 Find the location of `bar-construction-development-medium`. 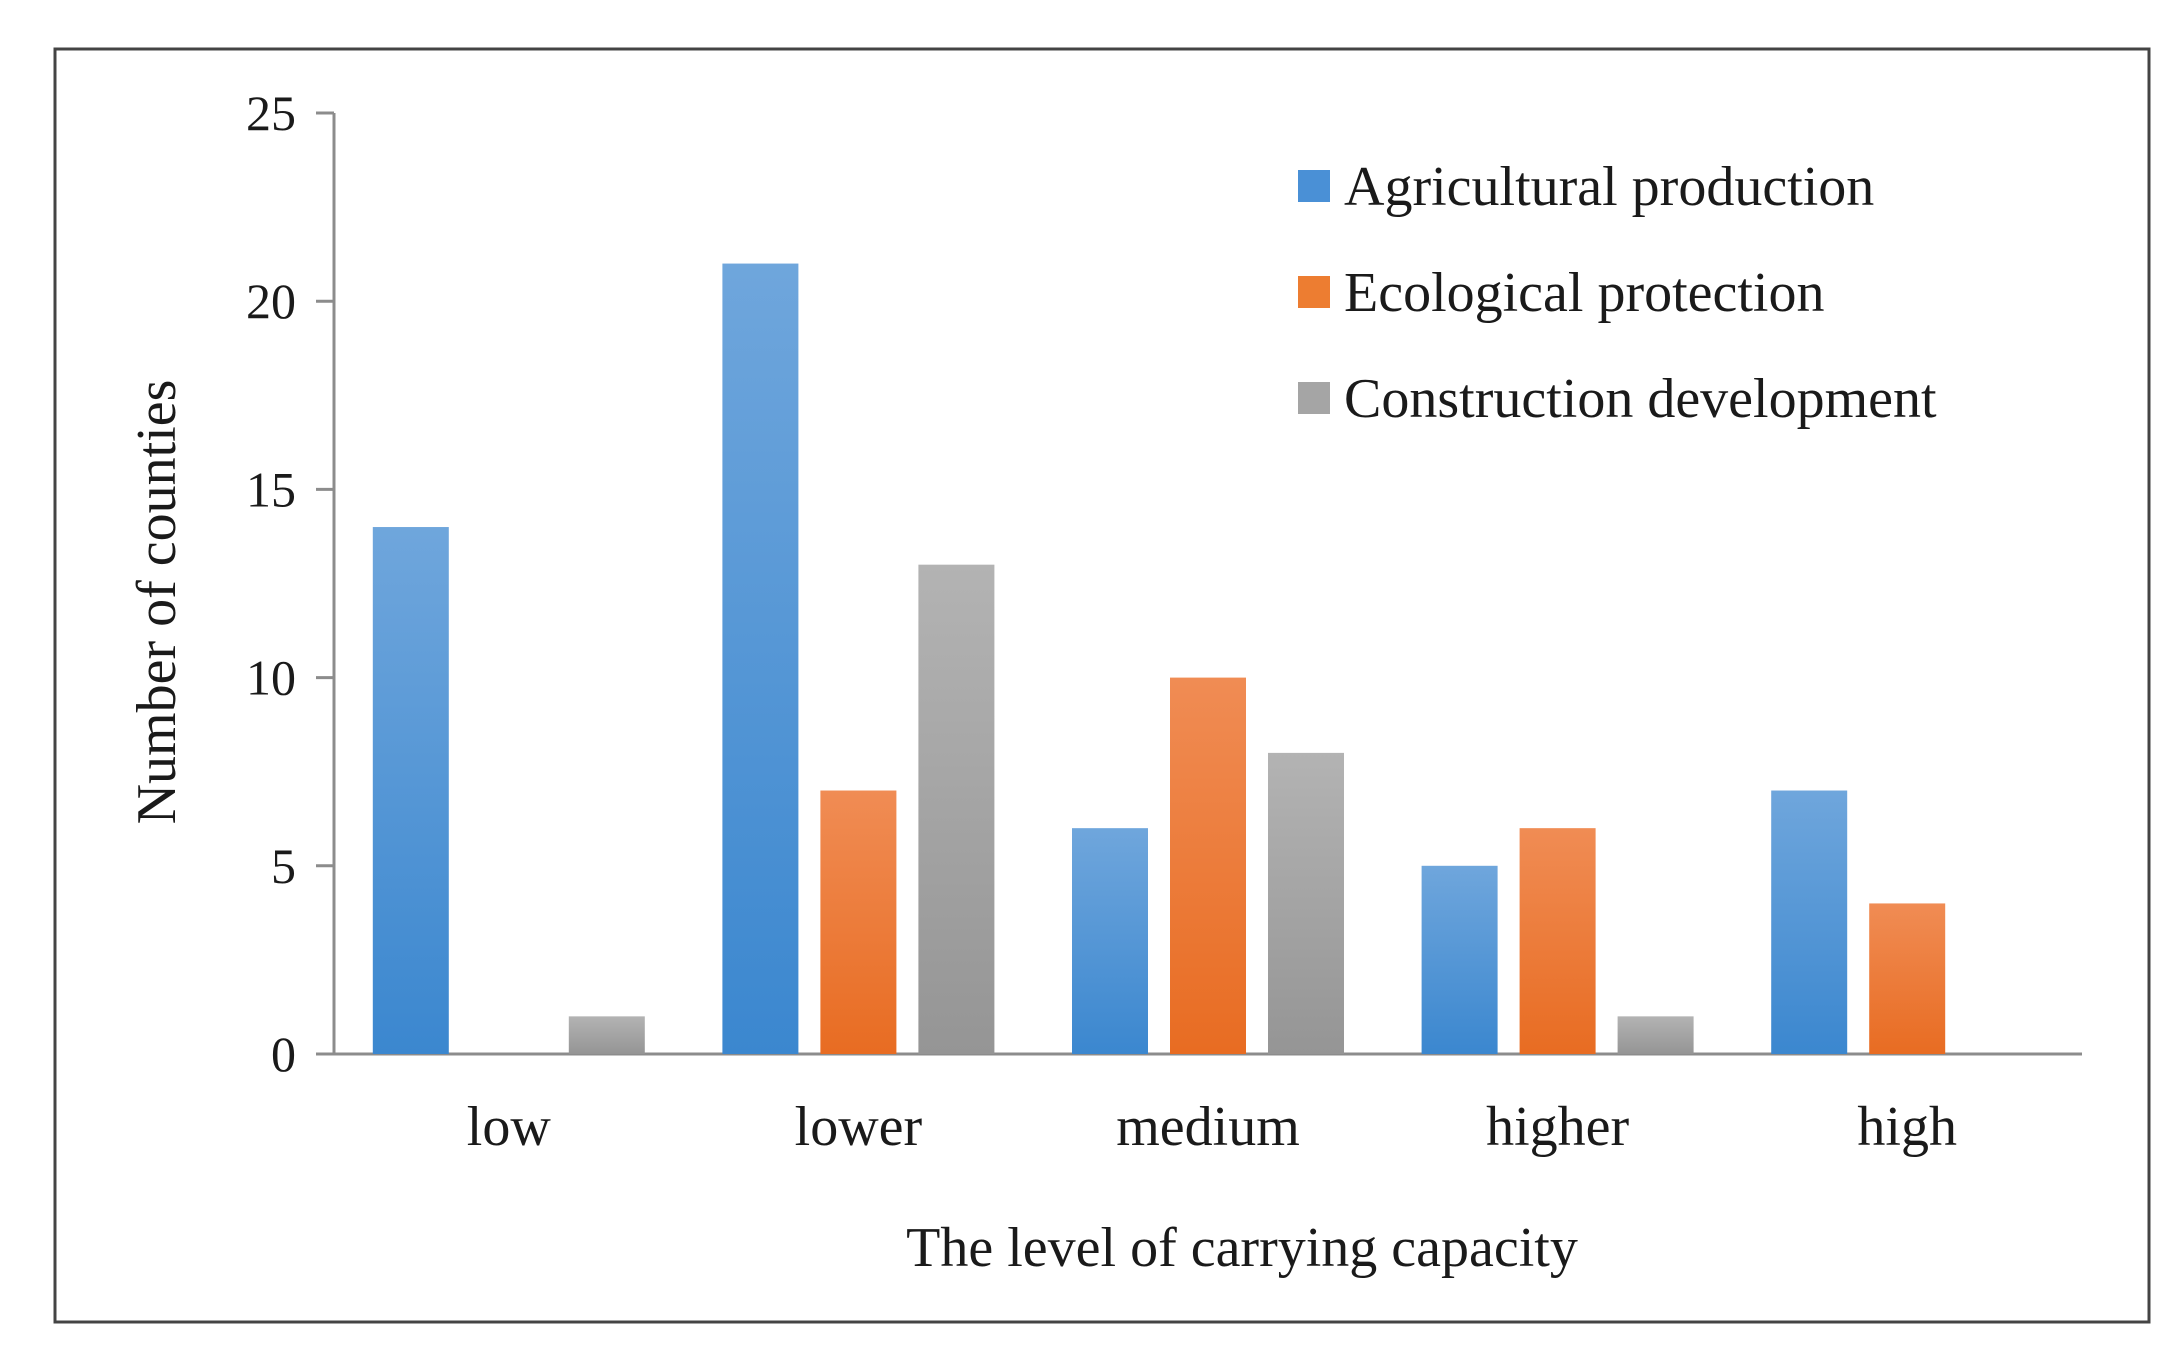

bar-construction-development-medium is located at coordinates (1306, 903).